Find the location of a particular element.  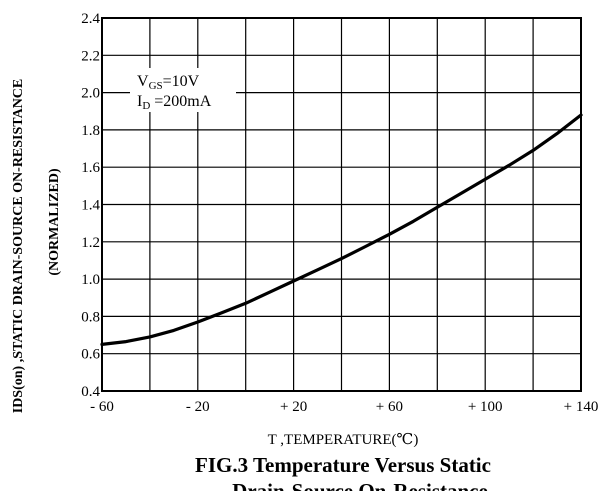

annotation-id: ID =200mA is located at coordinates (174, 102).